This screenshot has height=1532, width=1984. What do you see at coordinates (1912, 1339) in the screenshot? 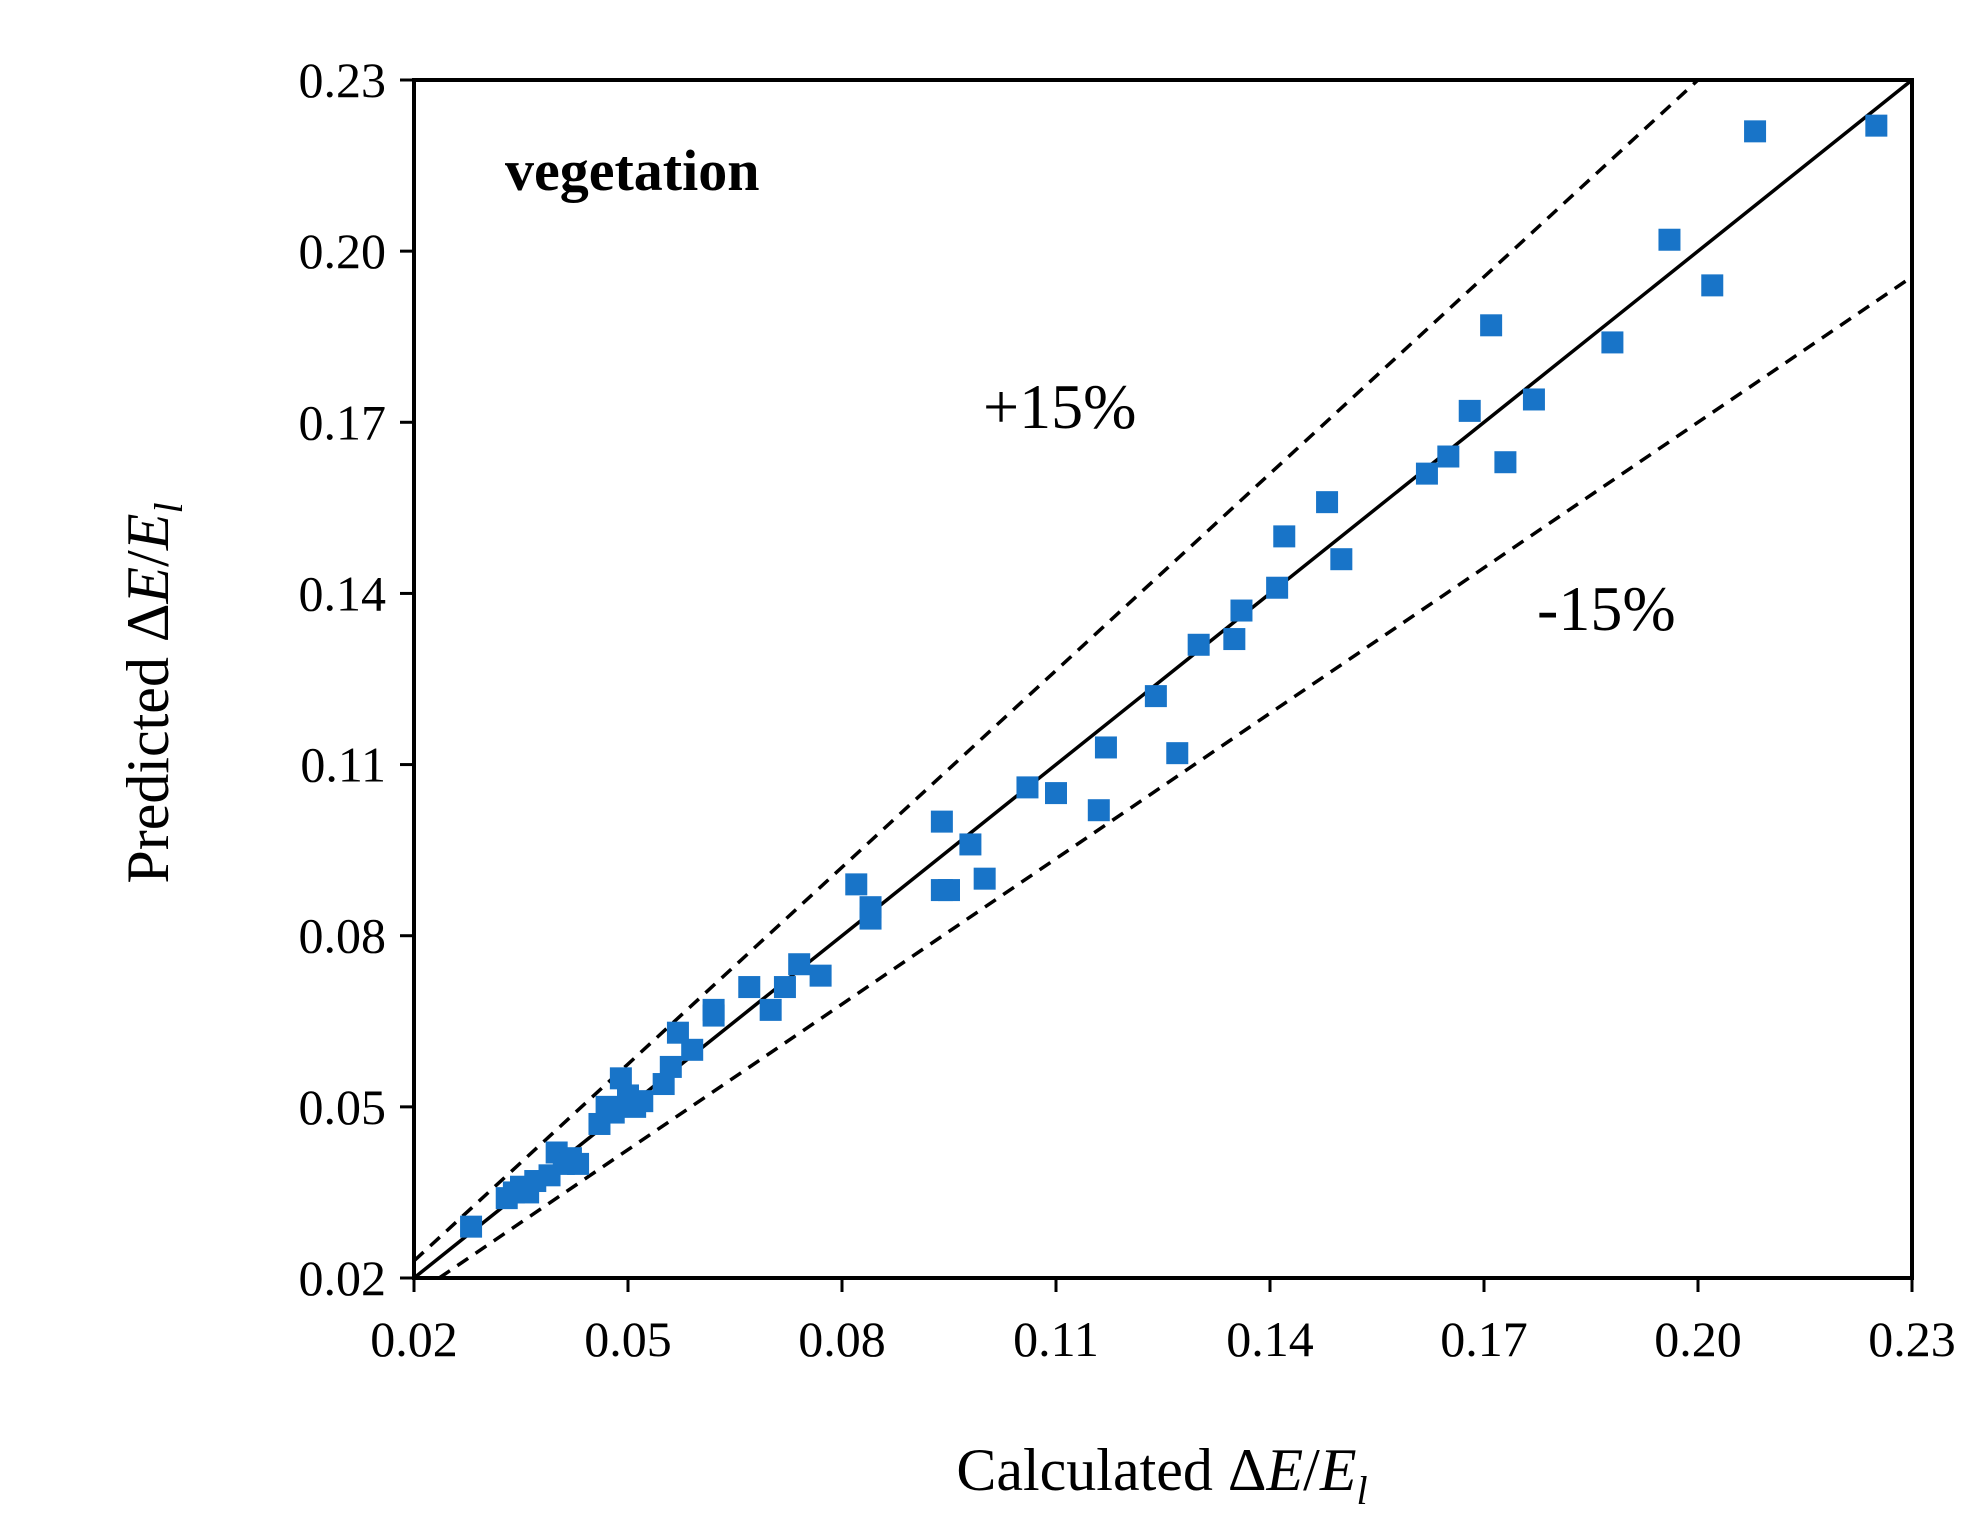
I see `x-tick-label: 0.23` at bounding box center [1912, 1339].